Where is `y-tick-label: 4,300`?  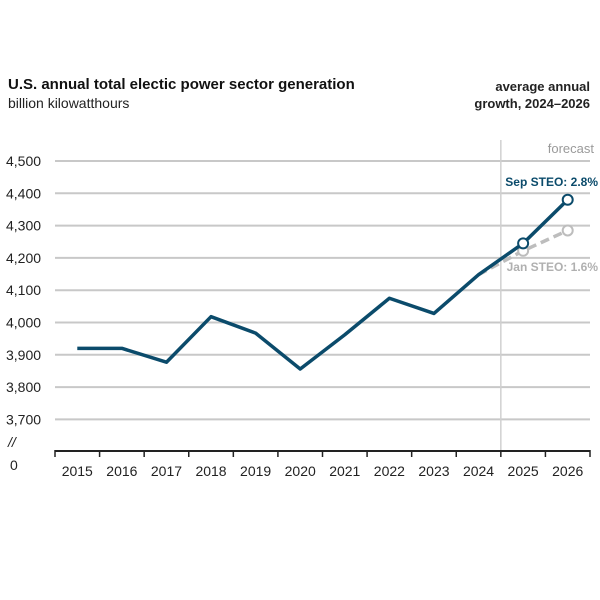
y-tick-label: 4,300 is located at coordinates (23, 226).